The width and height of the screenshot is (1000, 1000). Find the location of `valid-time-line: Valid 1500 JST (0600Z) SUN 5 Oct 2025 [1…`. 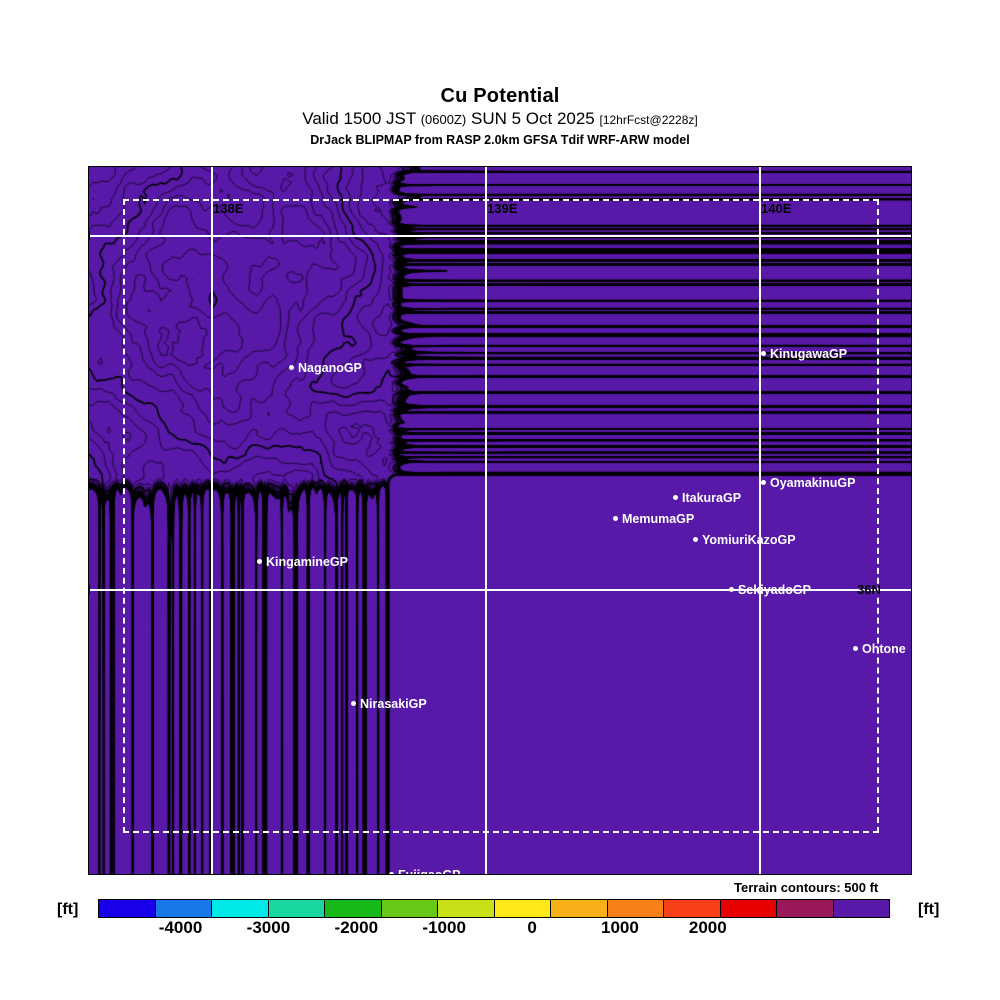

valid-time-line: Valid 1500 JST (0600Z) SUN 5 Oct 2025 [1… is located at coordinates (500, 119).